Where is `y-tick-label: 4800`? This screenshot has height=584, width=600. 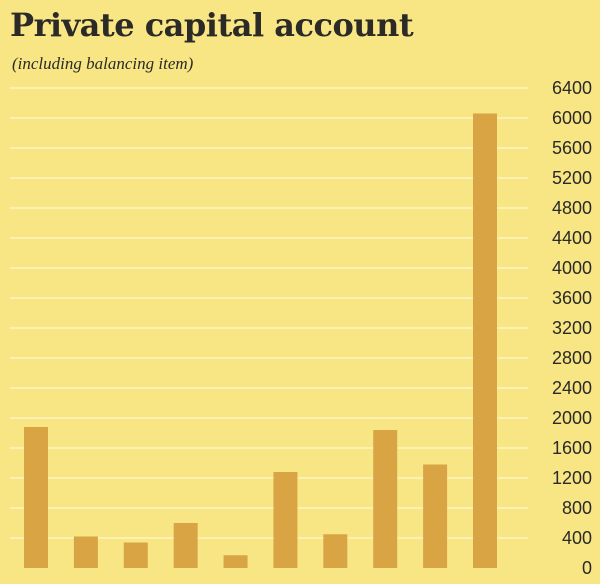 y-tick-label: 4800 is located at coordinates (572, 208).